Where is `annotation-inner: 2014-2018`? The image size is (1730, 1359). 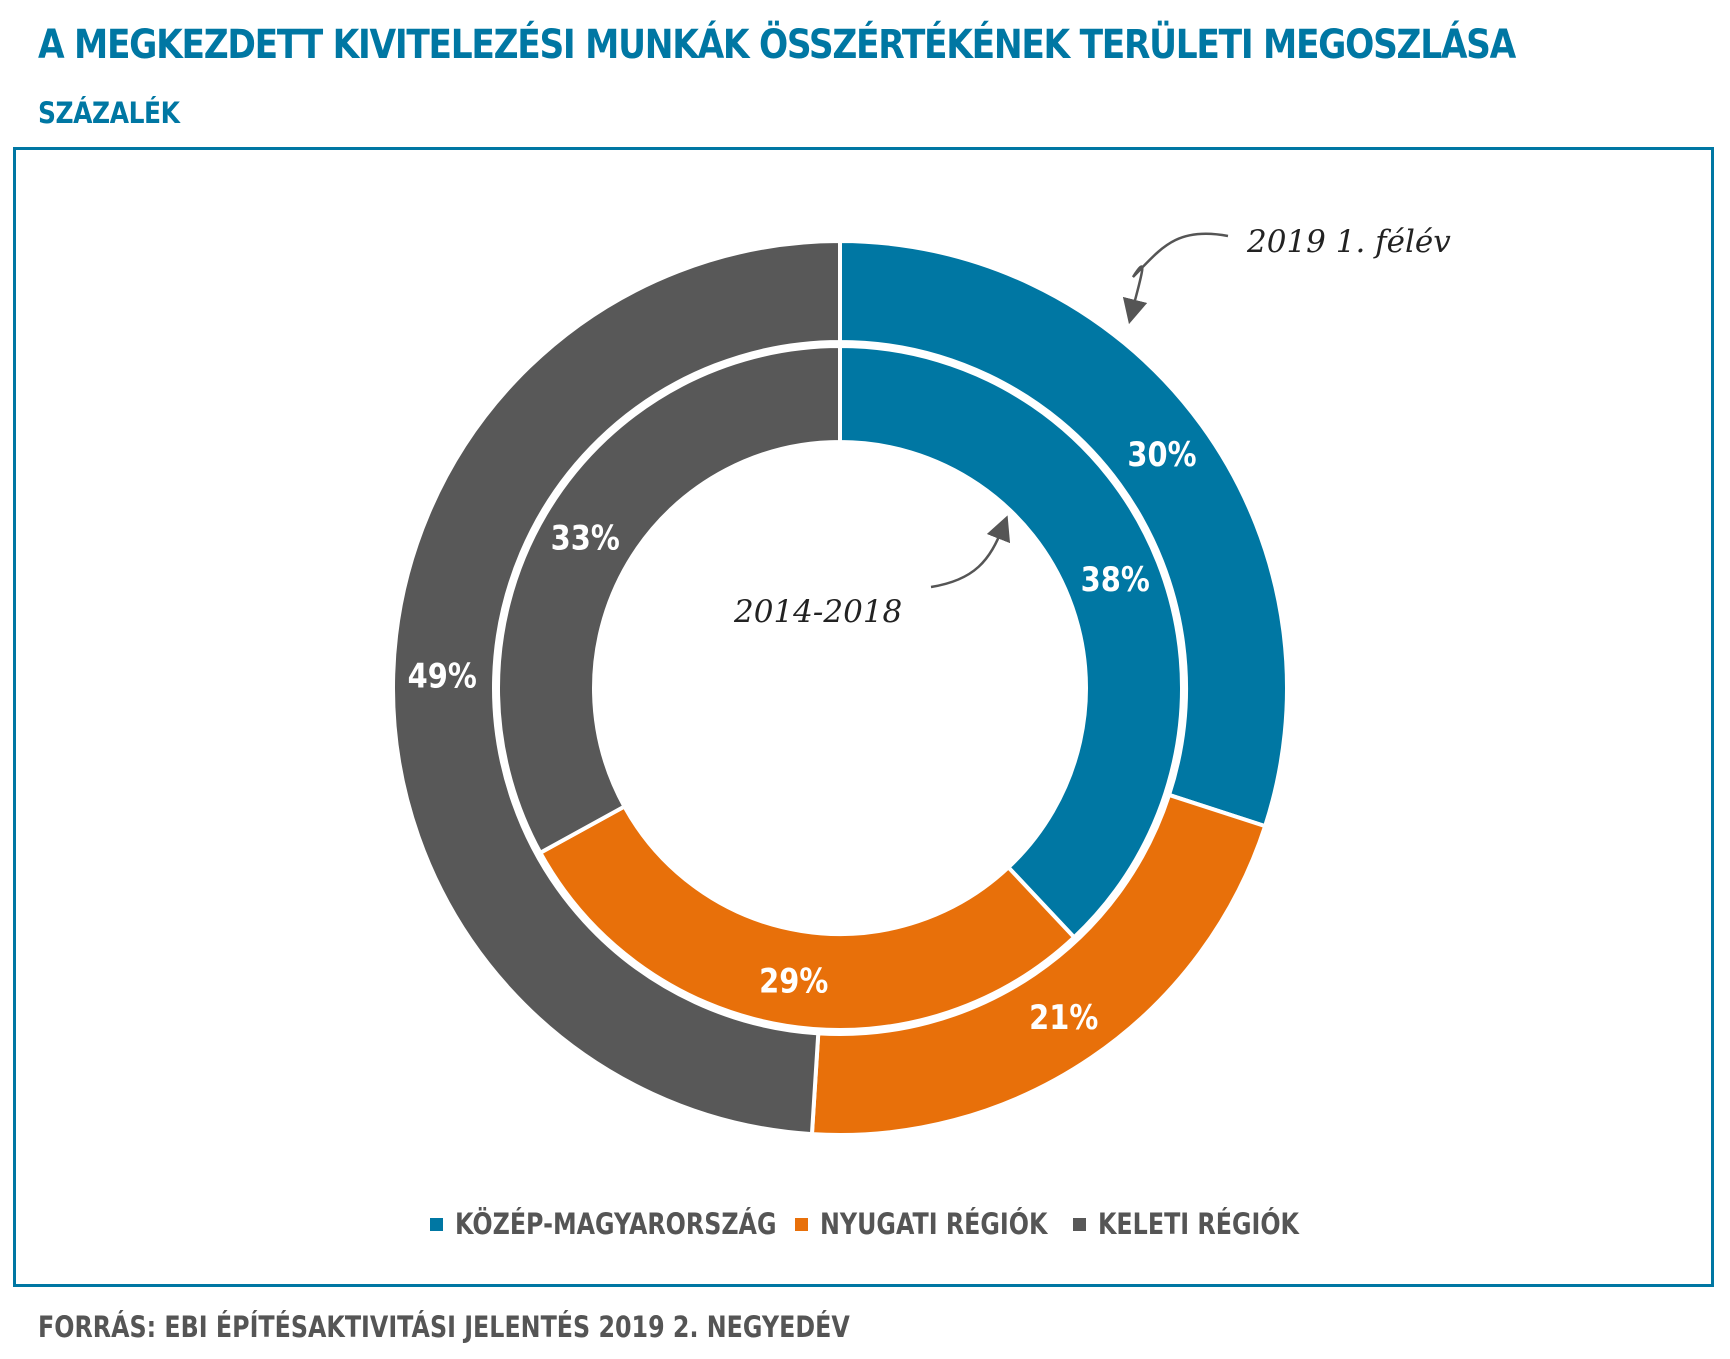 annotation-inner: 2014-2018 is located at coordinates (872, 572).